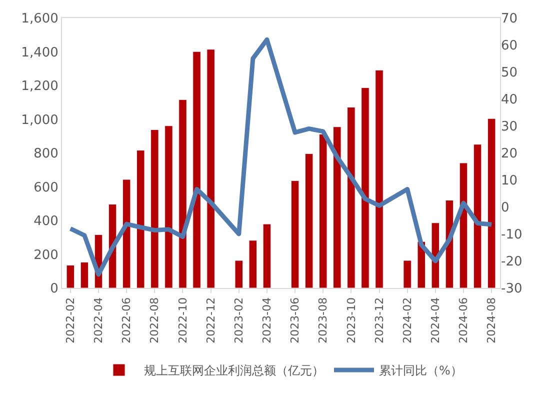 This screenshot has height=396, width=552. Describe the element at coordinates (54, 289) in the screenshot. I see `y-tick-label: 0` at that location.